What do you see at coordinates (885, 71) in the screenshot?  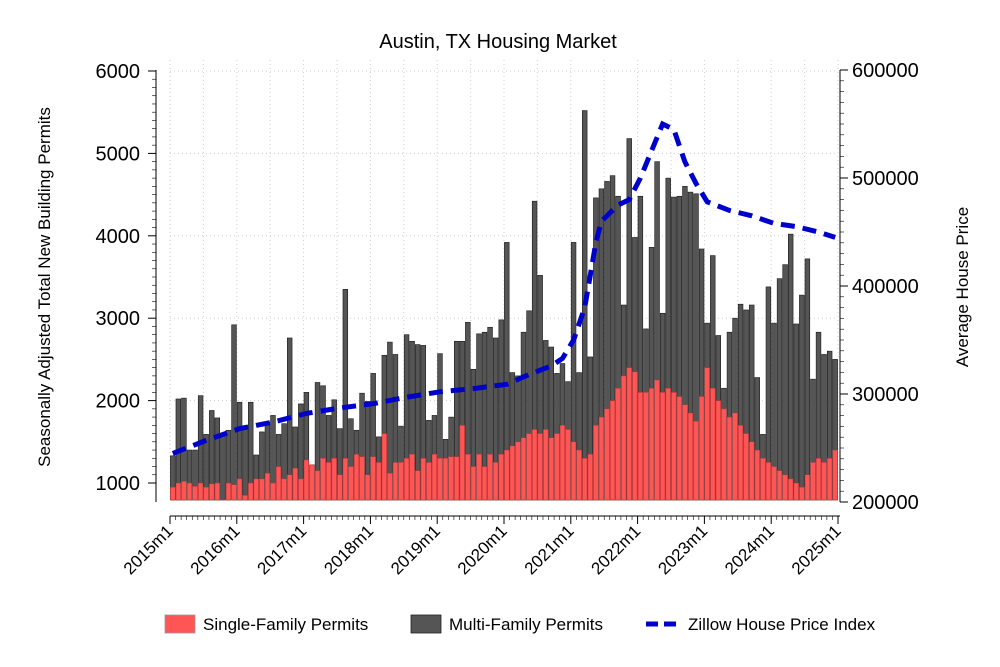 I see `y2-tick-label: 600000` at bounding box center [885, 71].